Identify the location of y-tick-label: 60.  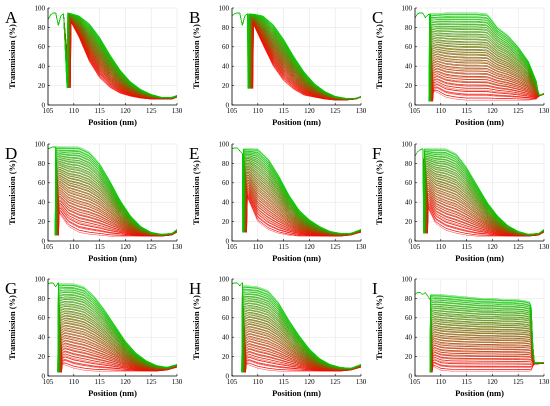
(409, 183).